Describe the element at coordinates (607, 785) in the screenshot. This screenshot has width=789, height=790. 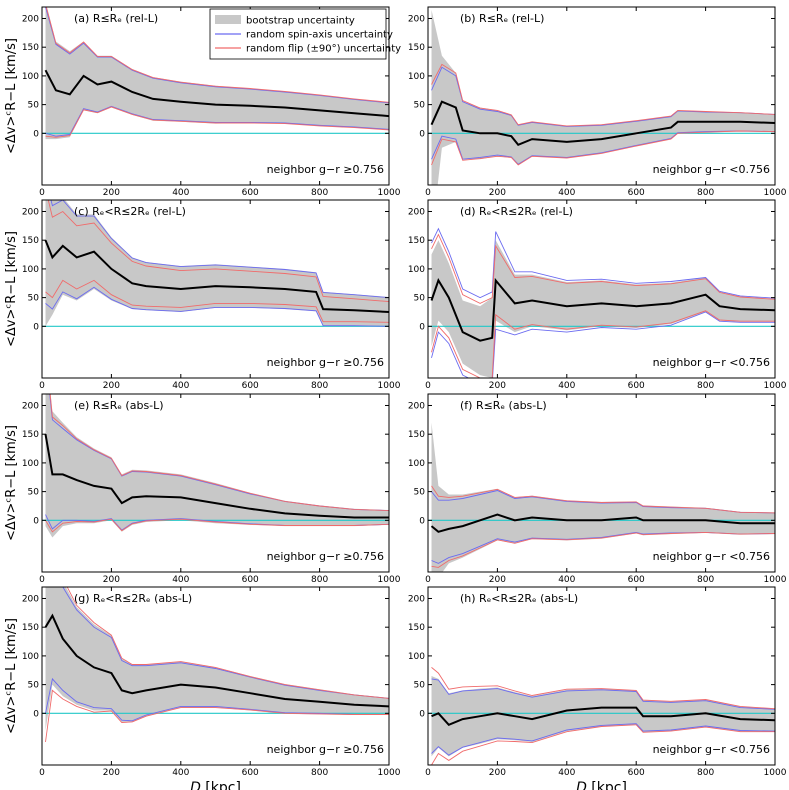
I see `x-axis-unit: [kpc]` at that location.